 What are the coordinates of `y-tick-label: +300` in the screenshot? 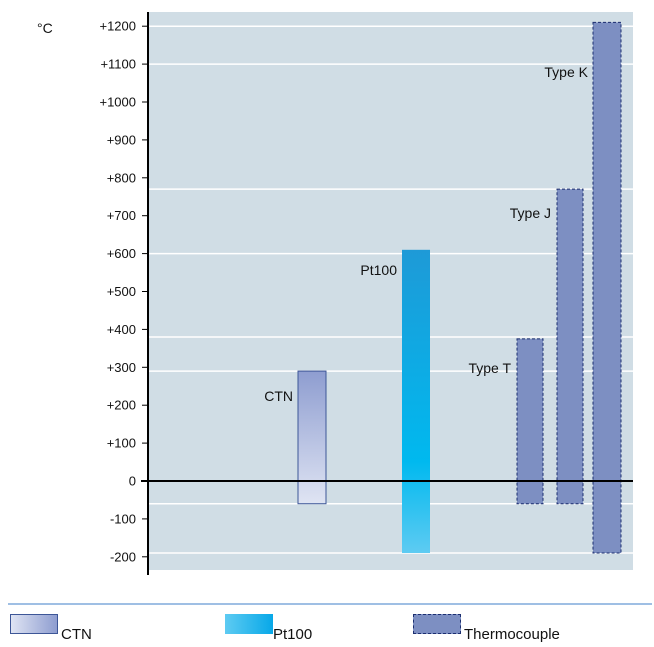 It's located at (121, 367).